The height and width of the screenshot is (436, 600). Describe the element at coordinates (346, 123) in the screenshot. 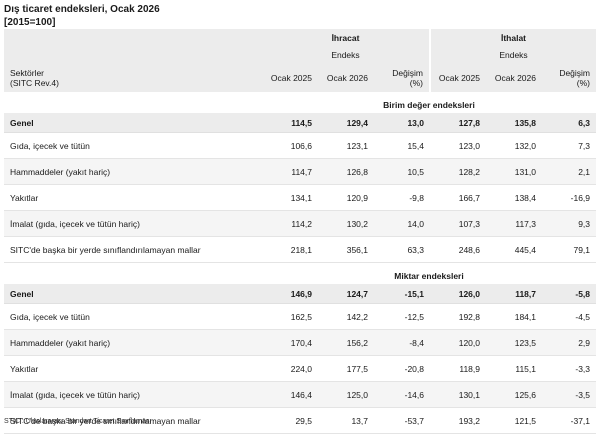

I see `cell-exp-2026: 129,4` at that location.